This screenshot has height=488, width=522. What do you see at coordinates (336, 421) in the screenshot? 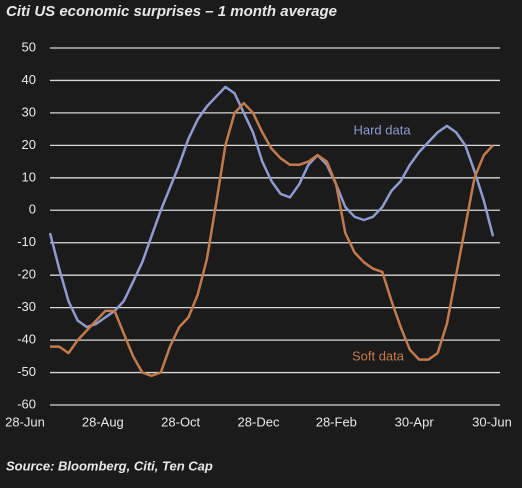
I see `x-tick-label: 28-Feb` at bounding box center [336, 421].